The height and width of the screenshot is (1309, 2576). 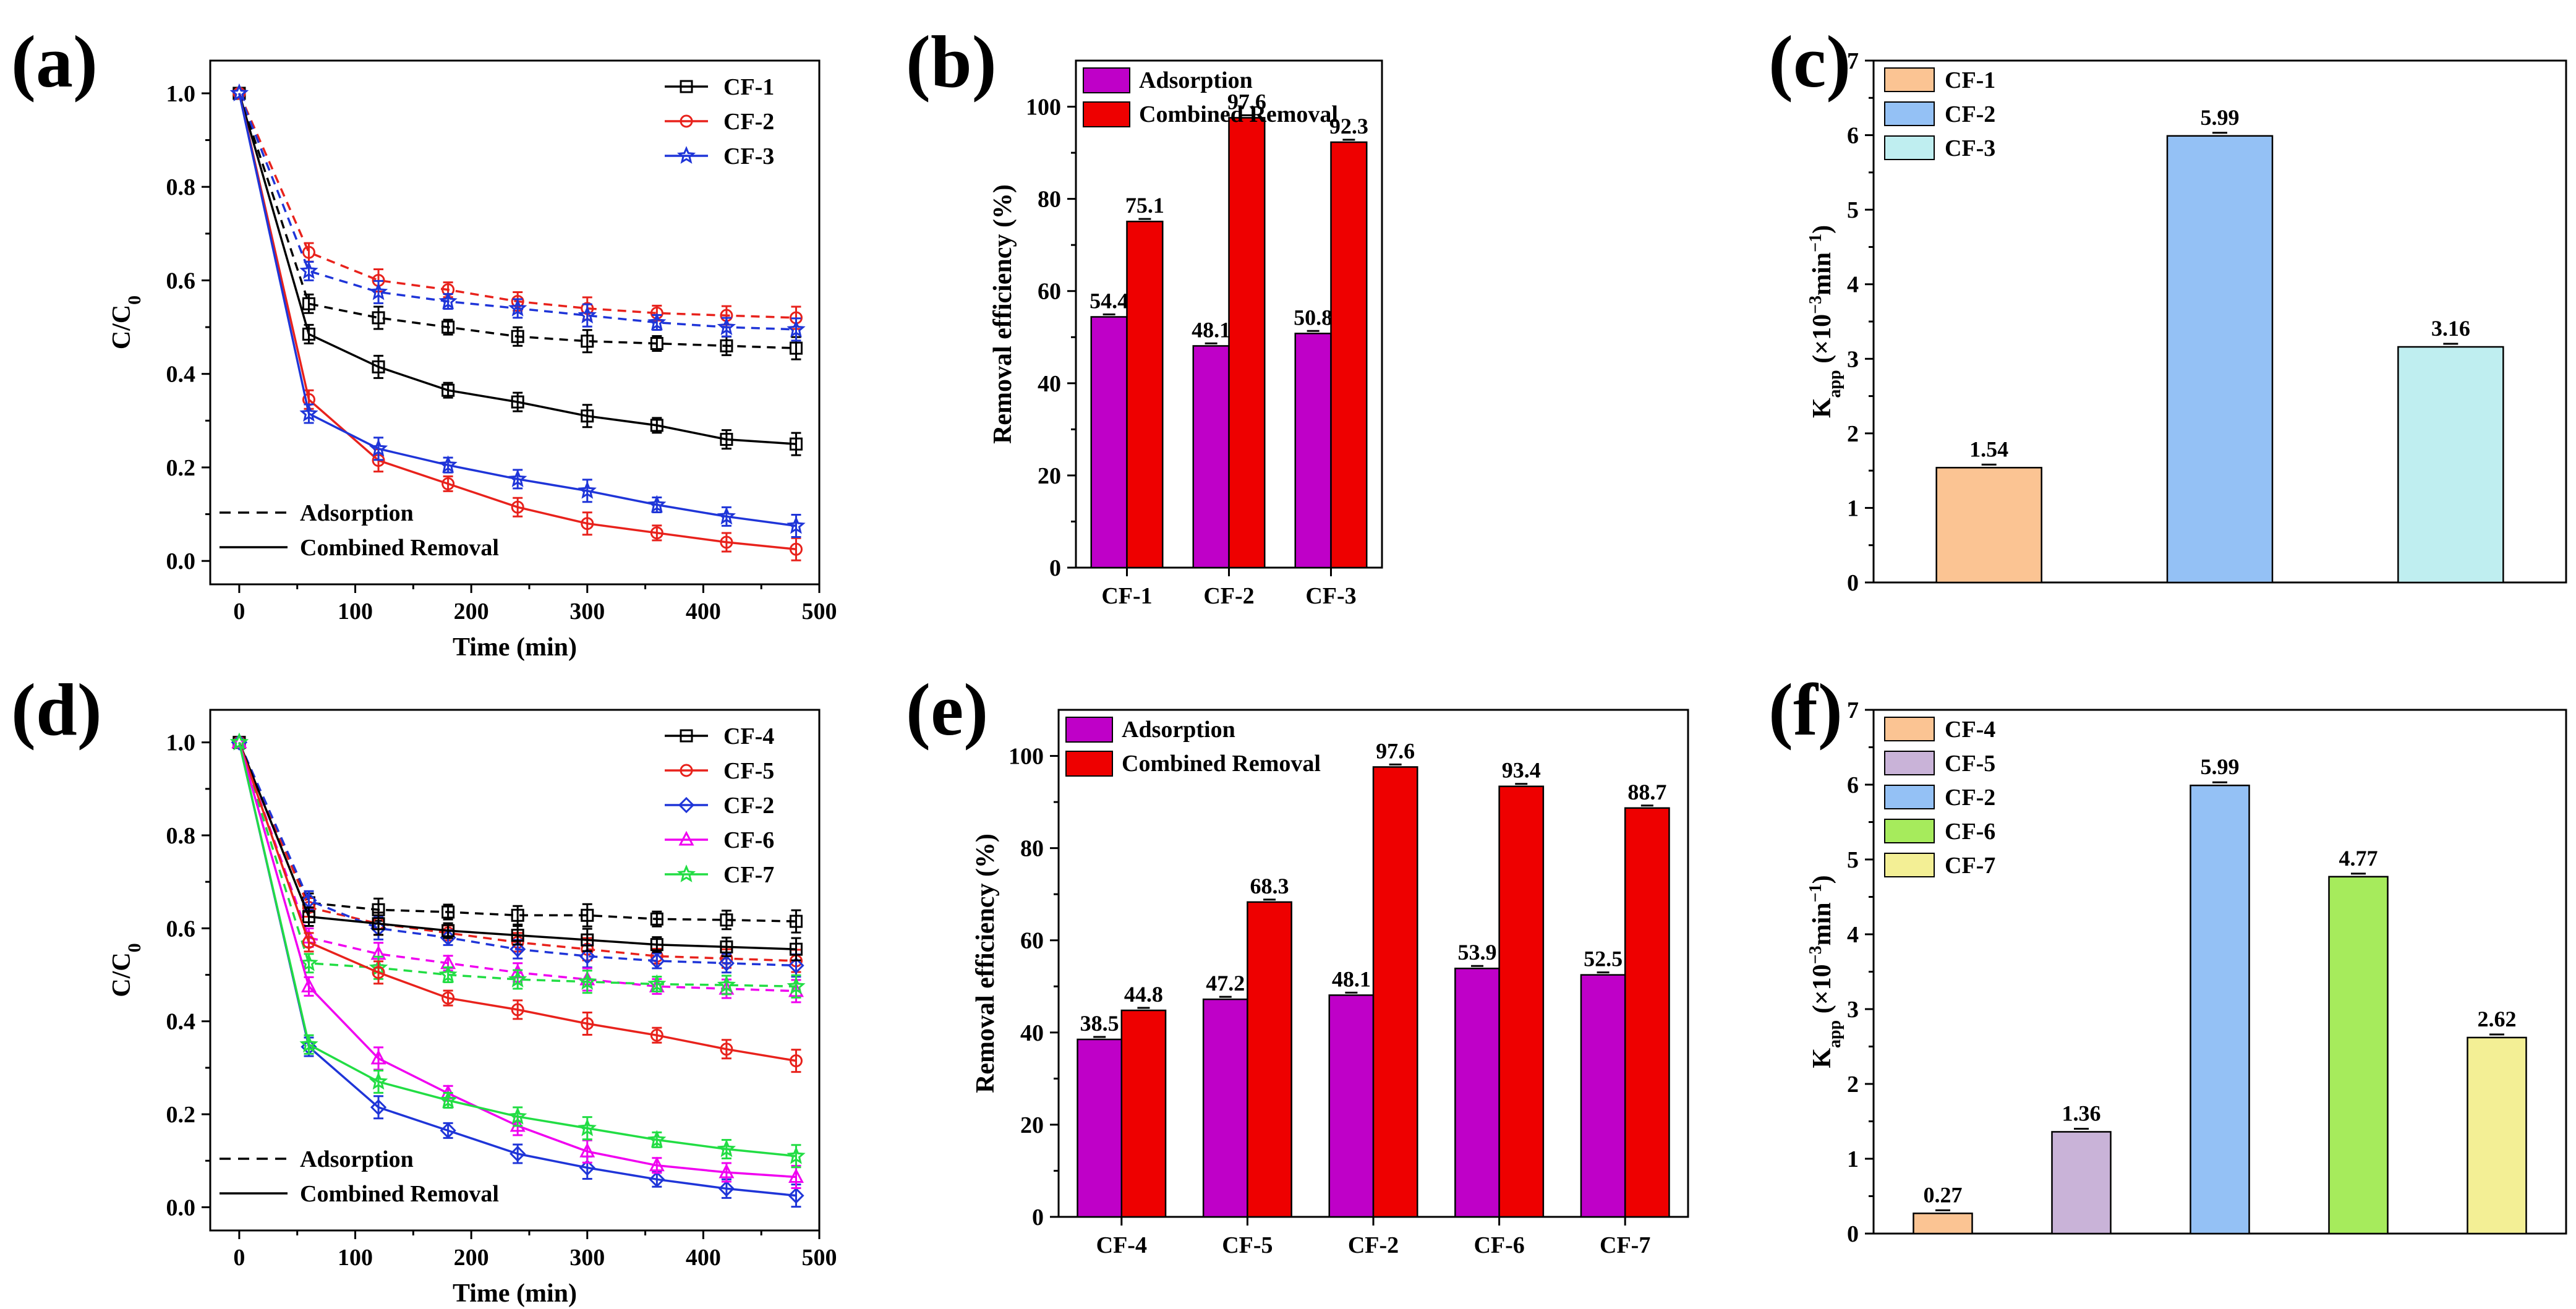 What do you see at coordinates (947, 710) in the screenshot?
I see `panel-label: (e)` at bounding box center [947, 710].